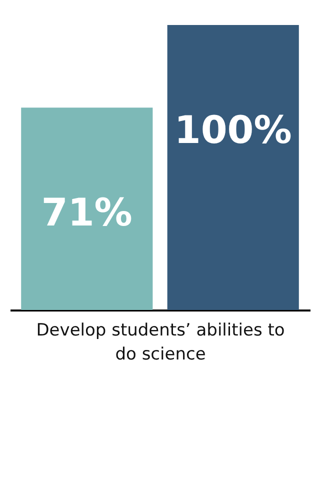 Image resolution: width=320 pixels, height=480 pixels. I want to click on x-axis-title: Develop students’ abilities to do science, so click(160, 342).